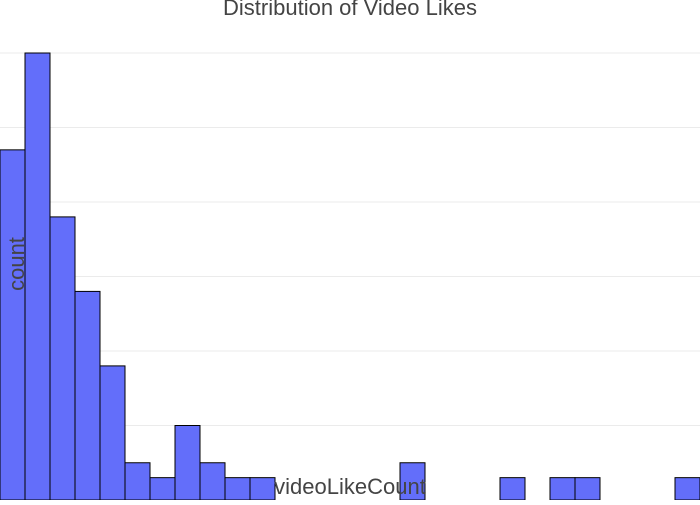  I want to click on x-axis-label: videoLikeCount, so click(350, 486).